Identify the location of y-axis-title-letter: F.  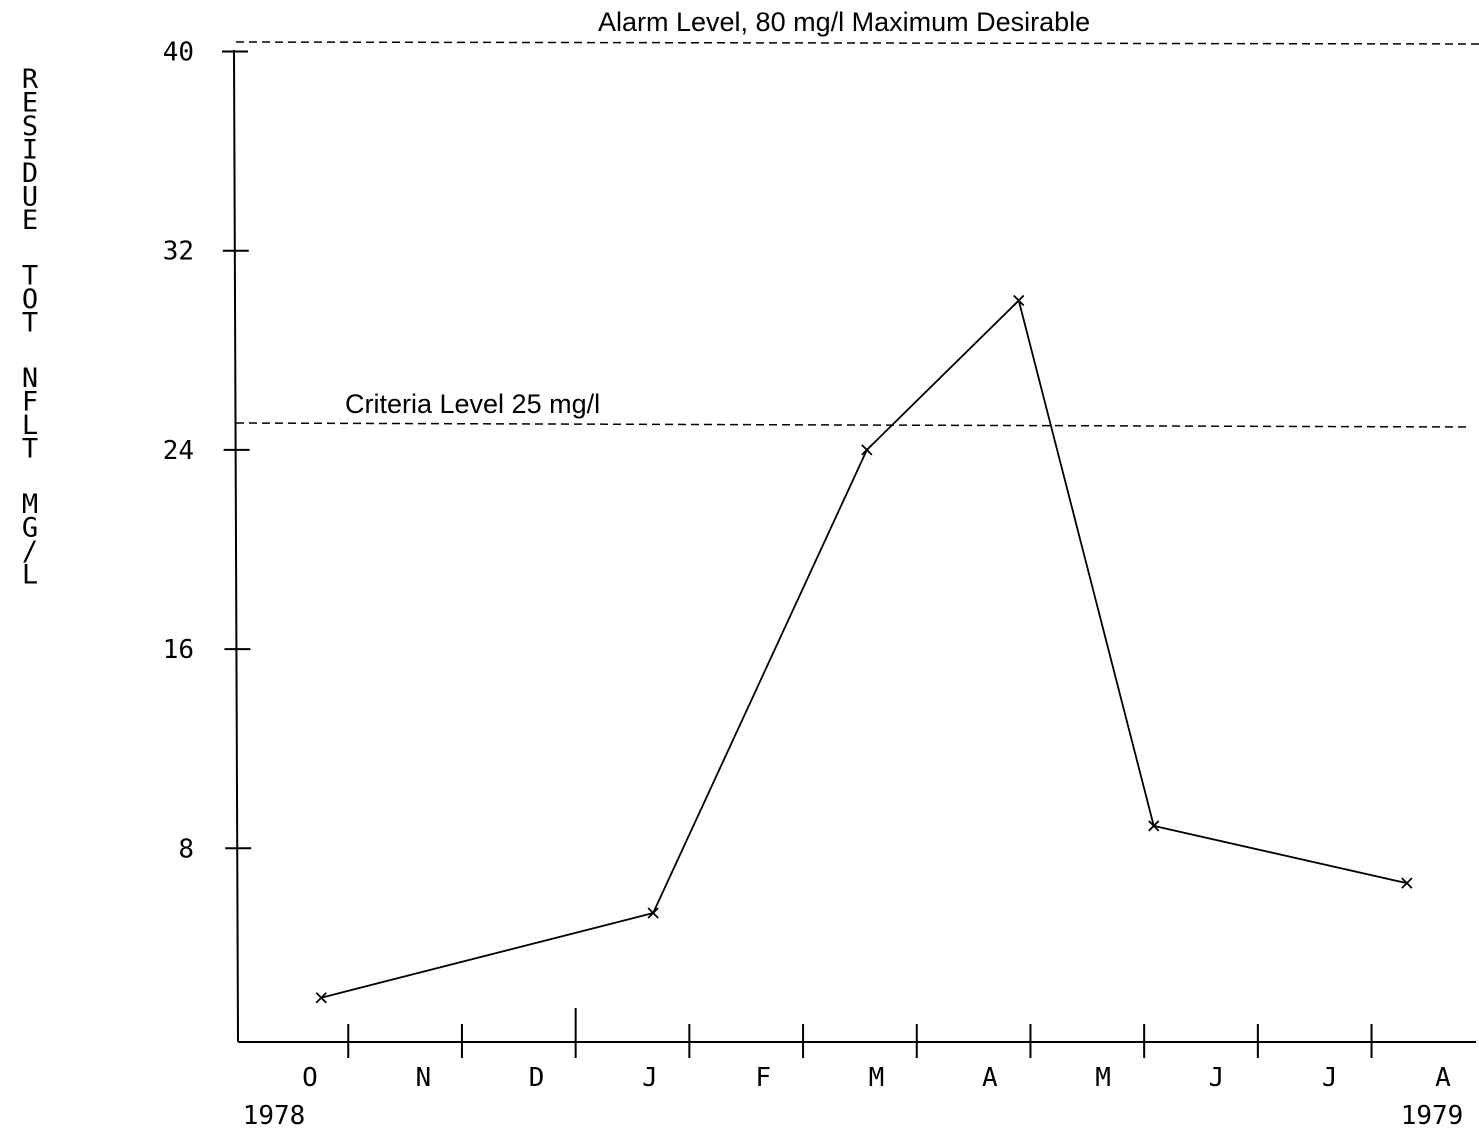
(30, 402).